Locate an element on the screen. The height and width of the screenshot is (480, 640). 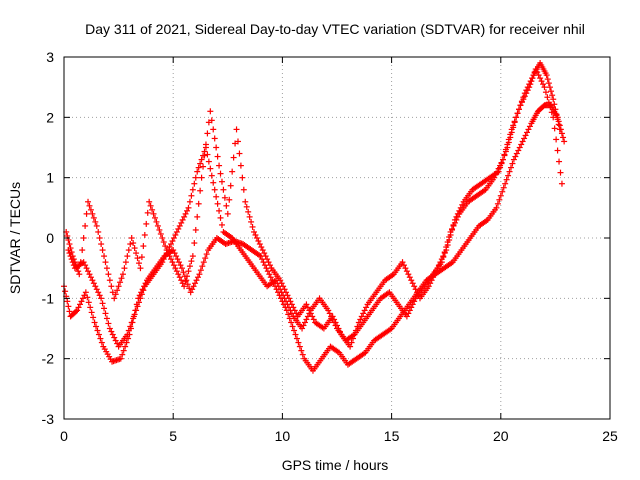
y-tick-label: 2 is located at coordinates (50, 117).